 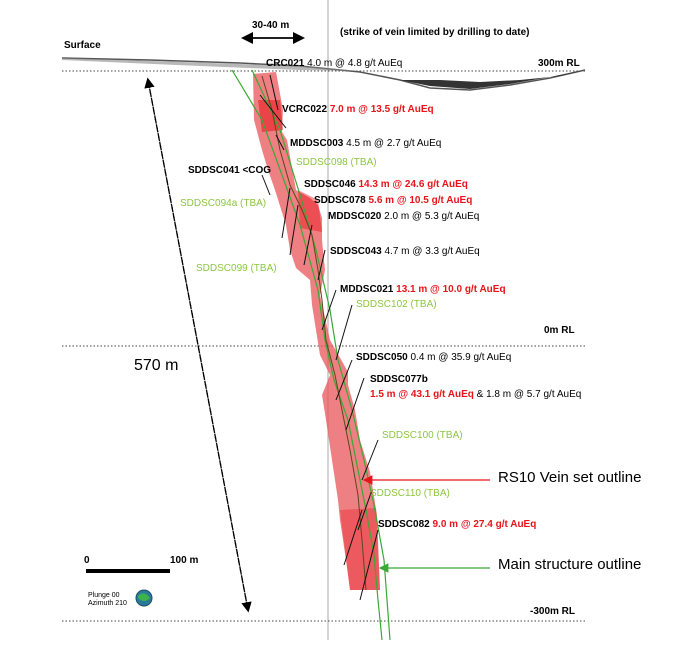 What do you see at coordinates (104, 595) in the screenshot?
I see `plunge-label: Plunge 00` at bounding box center [104, 595].